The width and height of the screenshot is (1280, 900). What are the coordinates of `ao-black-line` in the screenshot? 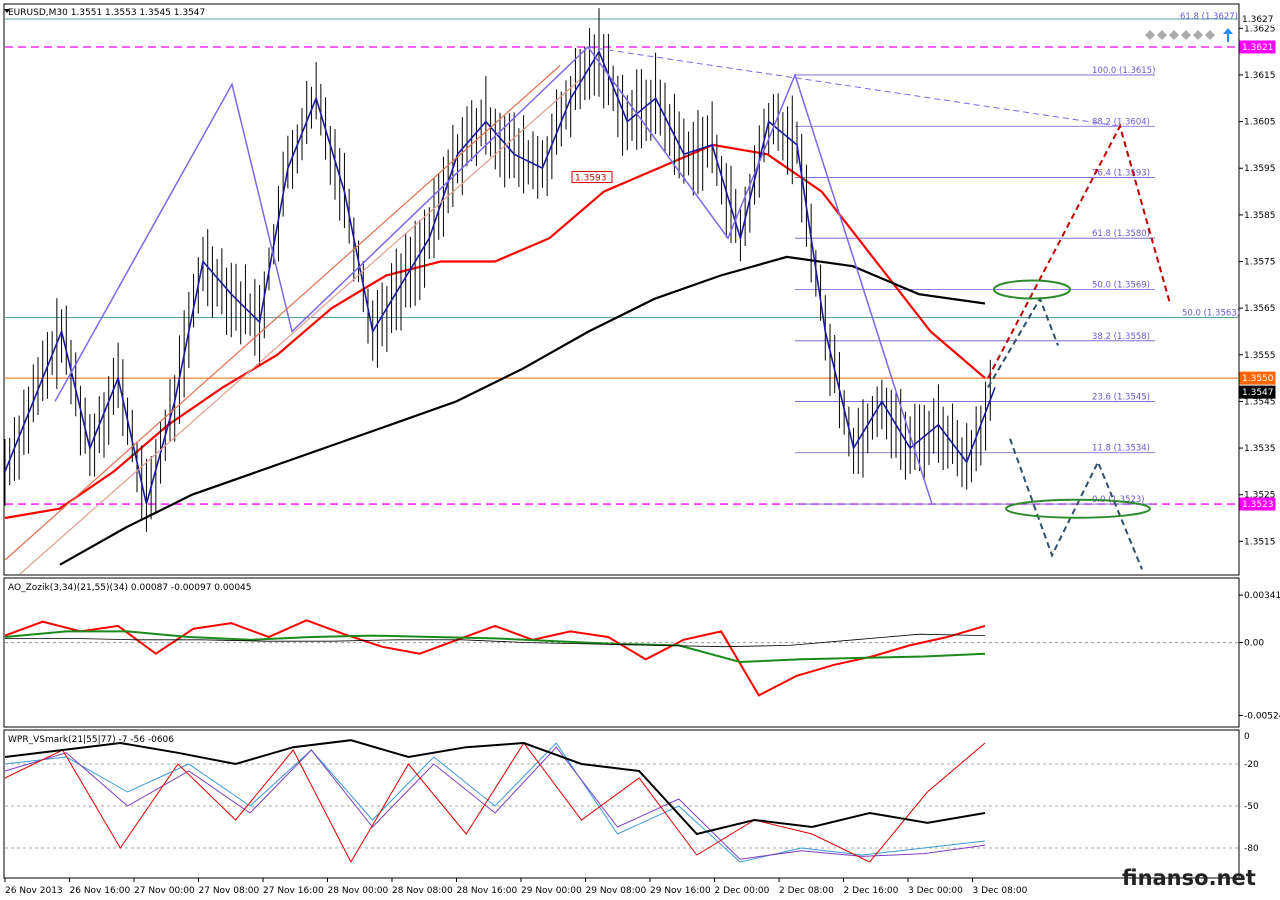 It's located at (495, 640).